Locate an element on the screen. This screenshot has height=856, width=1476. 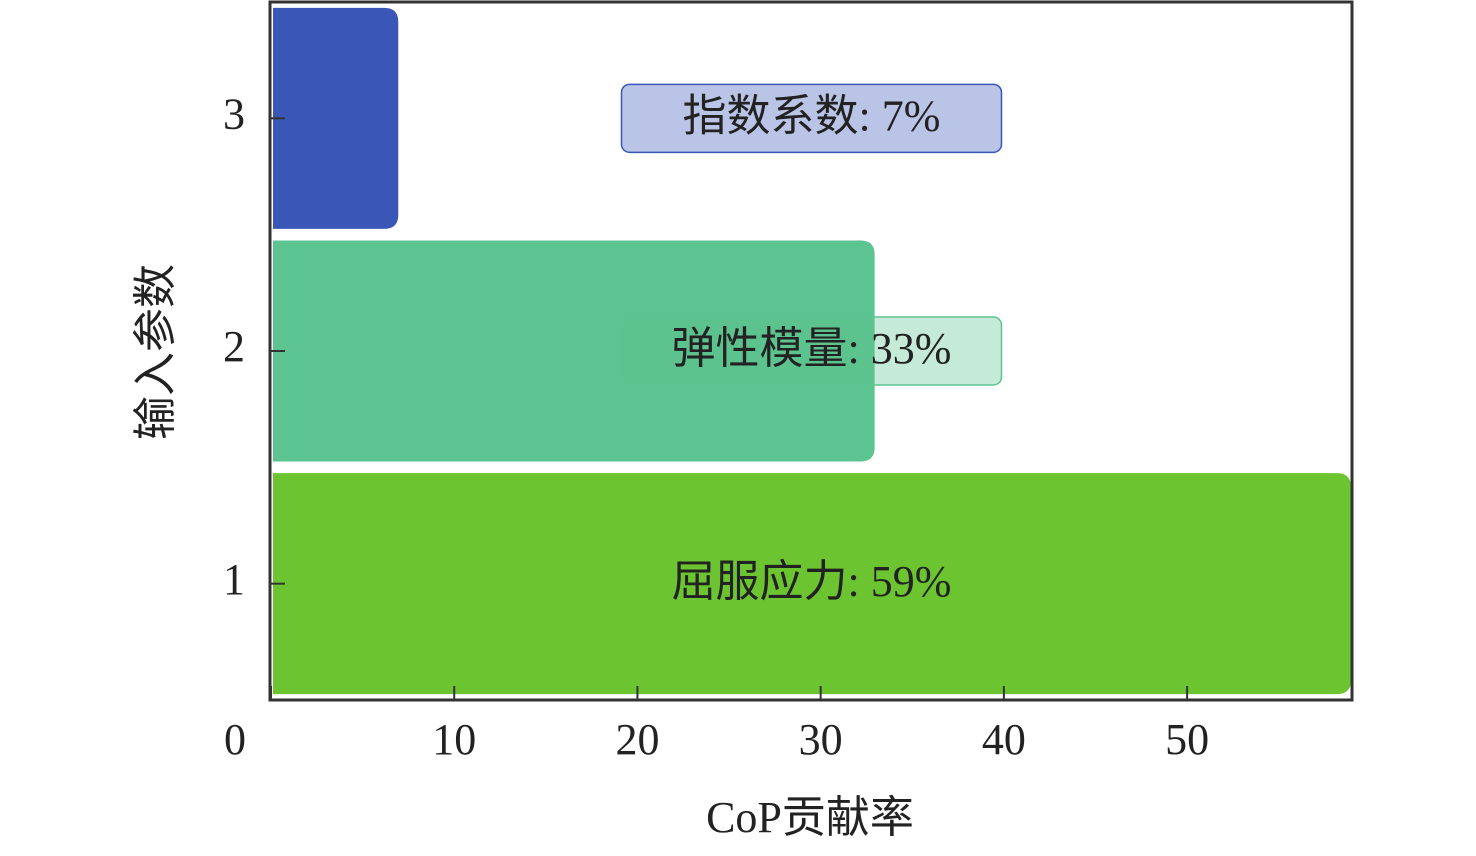
x-tick-label: 30 is located at coordinates (821, 739).